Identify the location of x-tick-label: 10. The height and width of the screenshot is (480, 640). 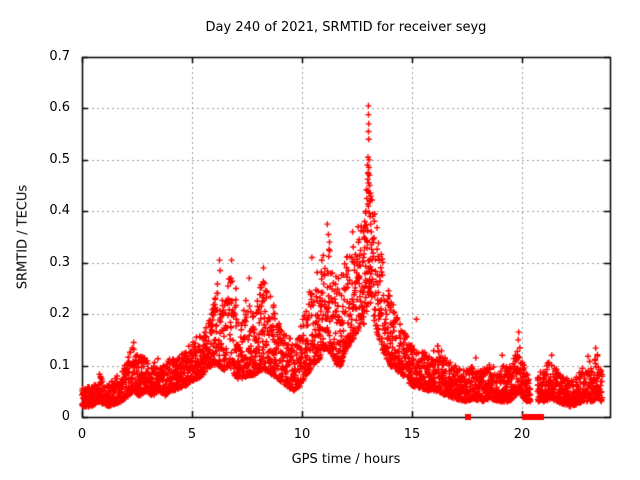
(302, 434).